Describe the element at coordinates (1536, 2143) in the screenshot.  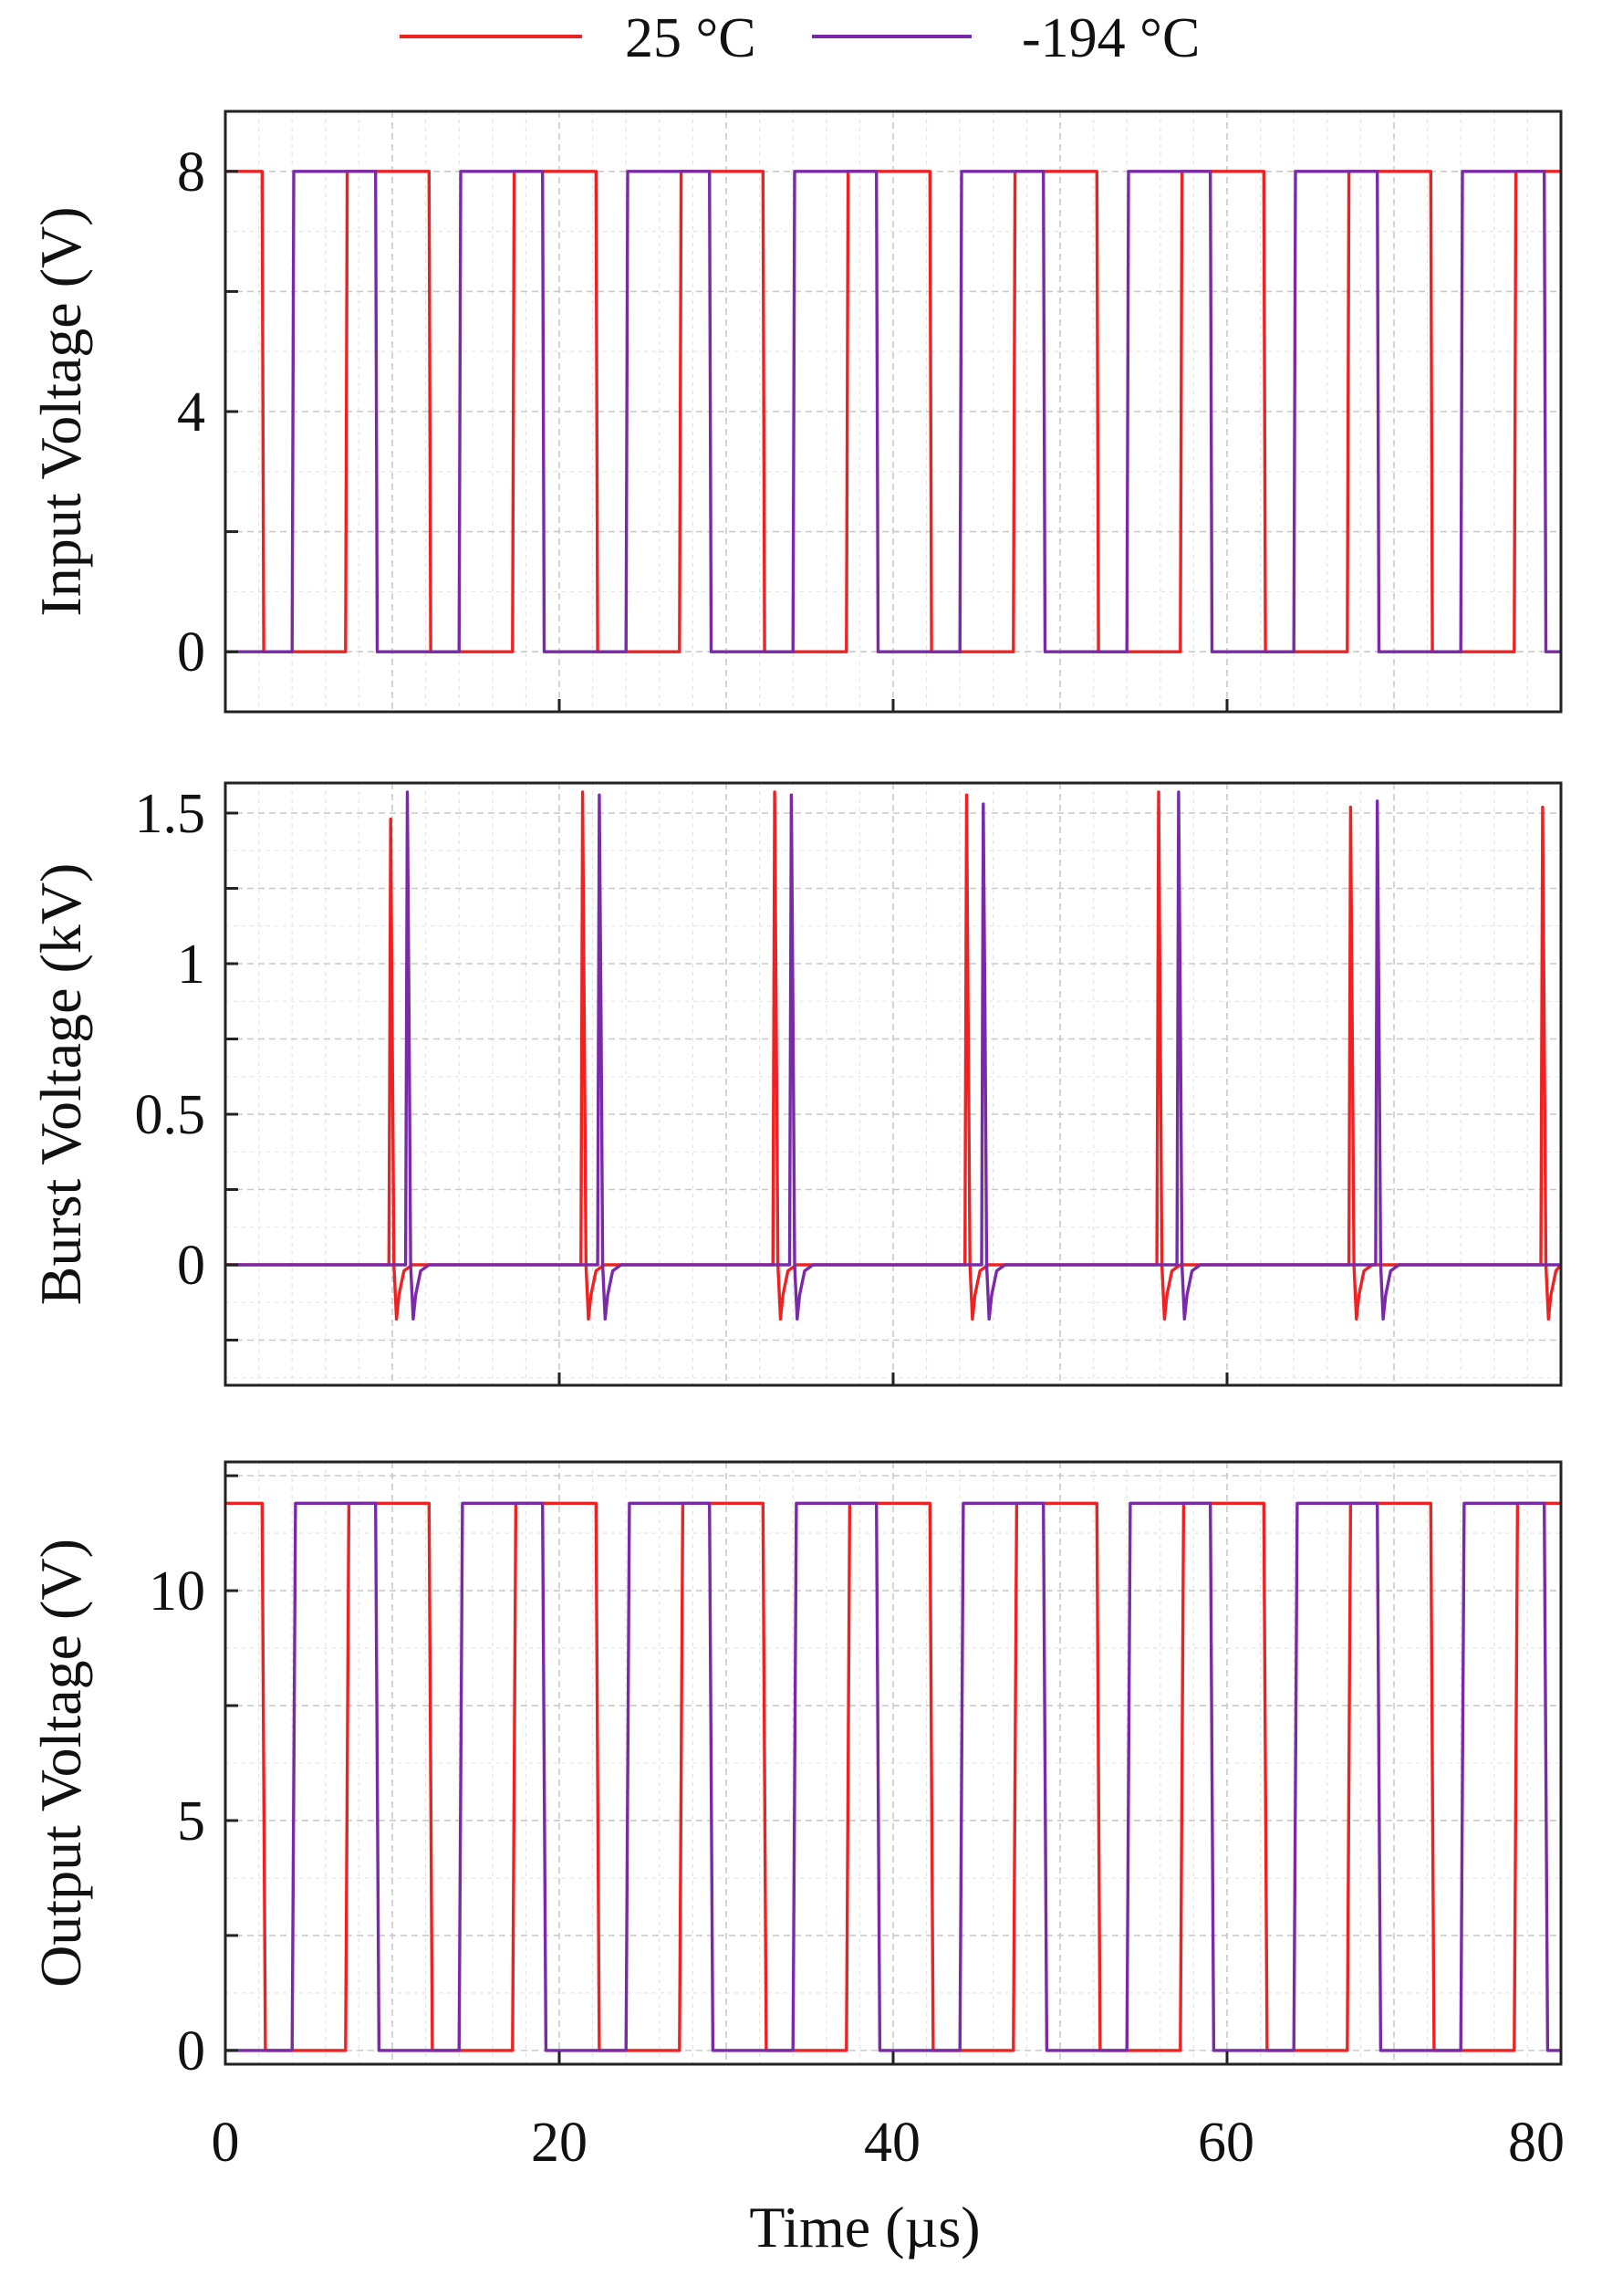
I see `x-tick-label: 80` at that location.